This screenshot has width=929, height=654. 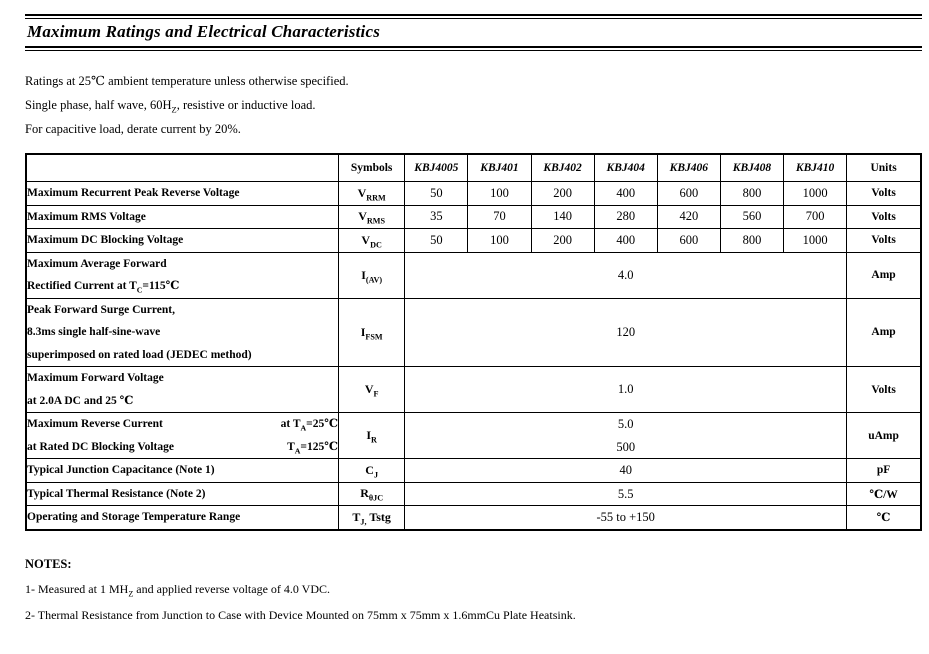 I want to click on value-line: 1.0, so click(x=625, y=389).